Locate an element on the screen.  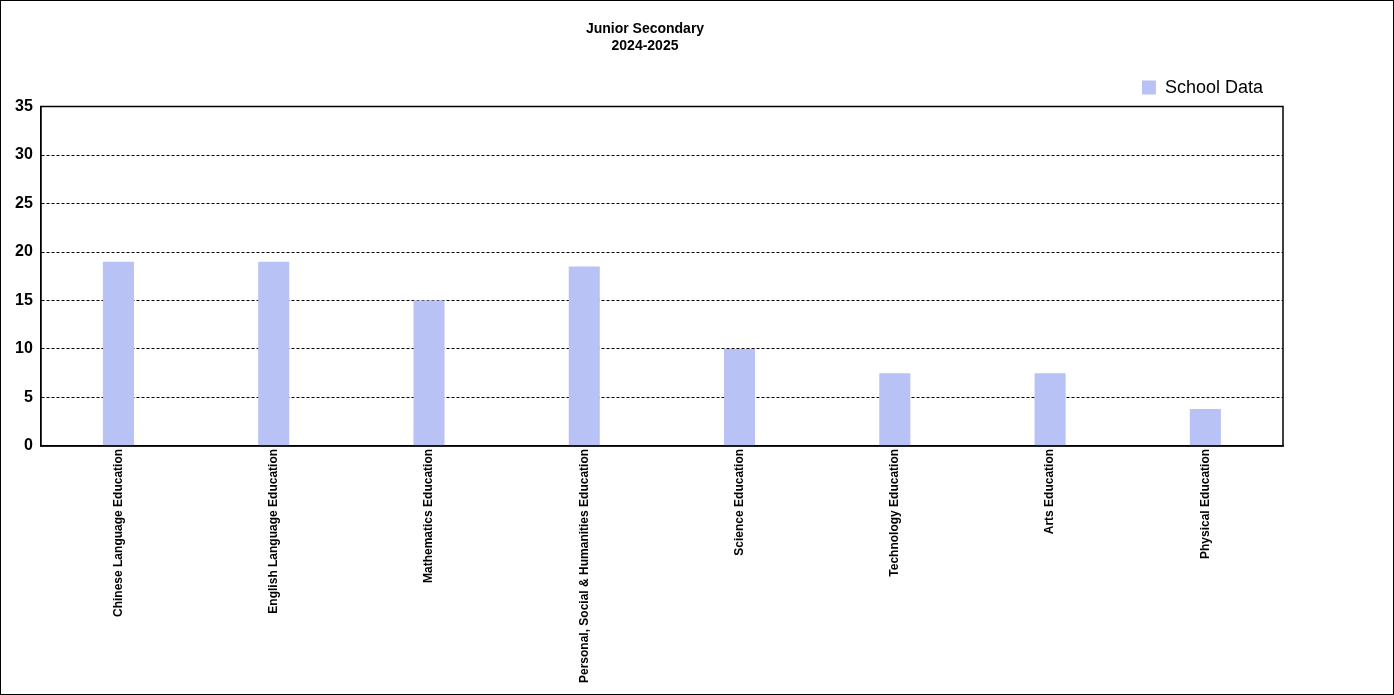
x-tick-label: Technology Education is located at coordinates (894, 512).